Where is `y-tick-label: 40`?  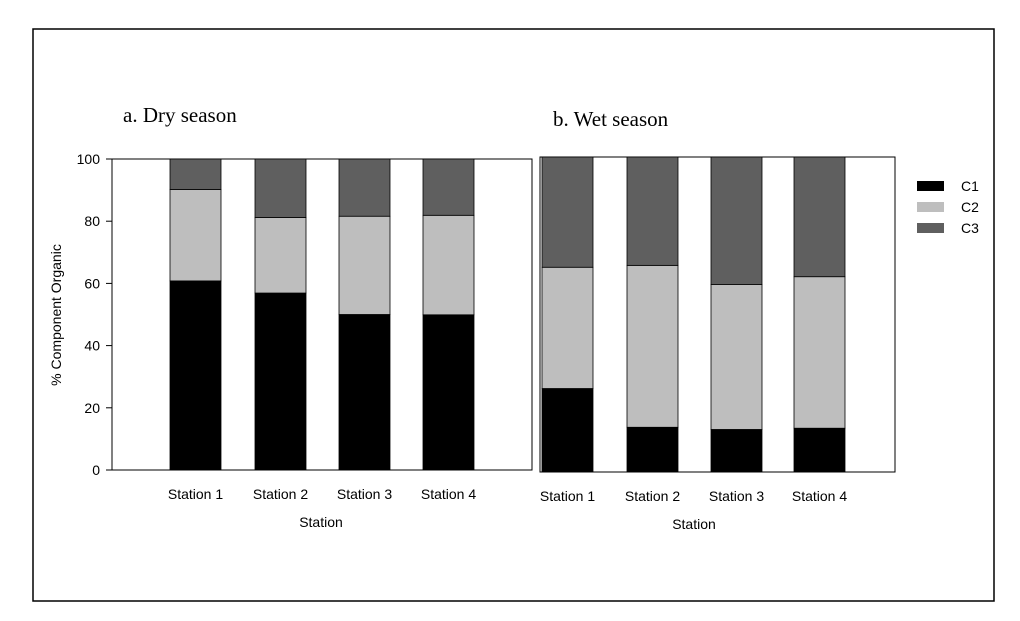
y-tick-label: 40 is located at coordinates (92, 346).